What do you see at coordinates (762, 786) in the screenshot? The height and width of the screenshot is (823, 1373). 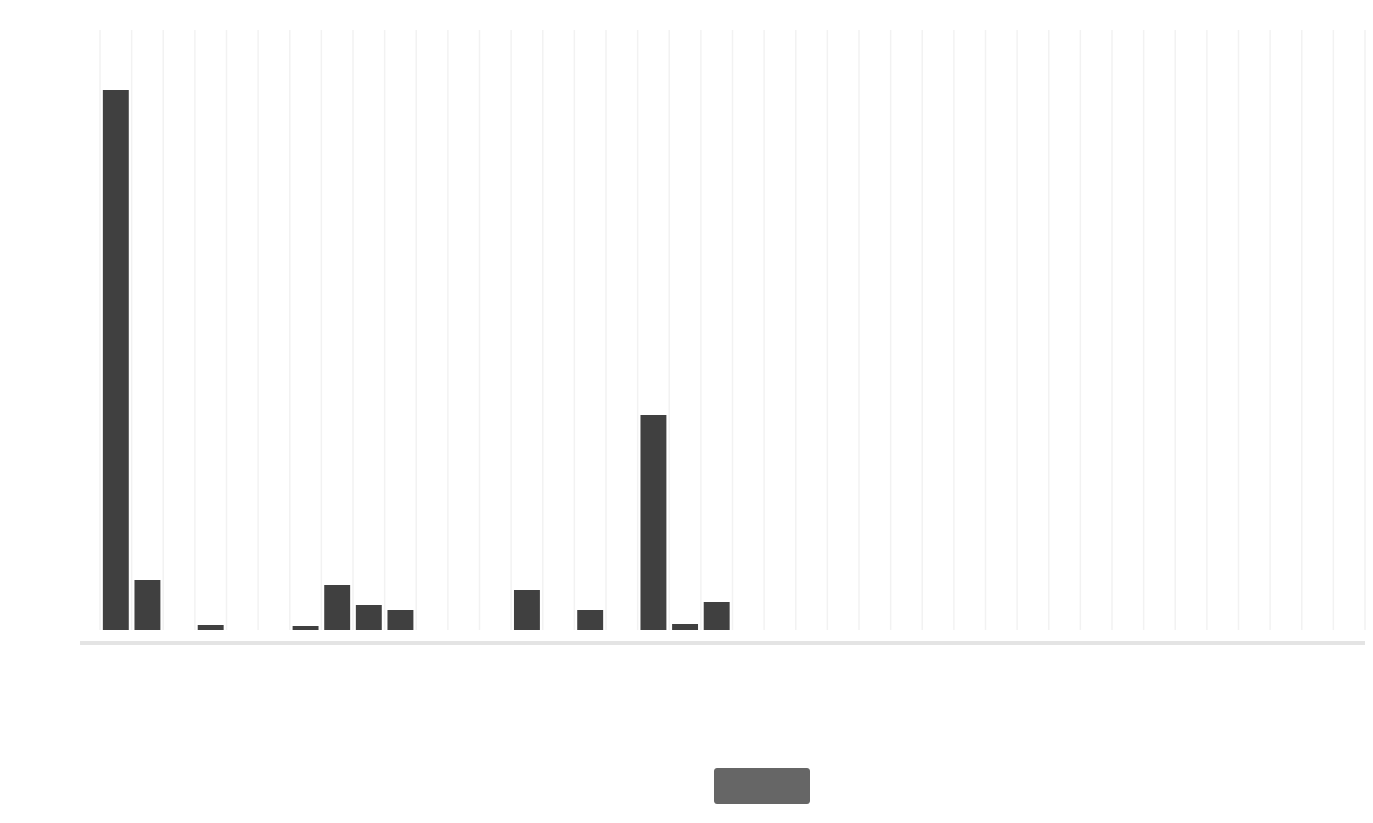 I see `legend-swatch` at bounding box center [762, 786].